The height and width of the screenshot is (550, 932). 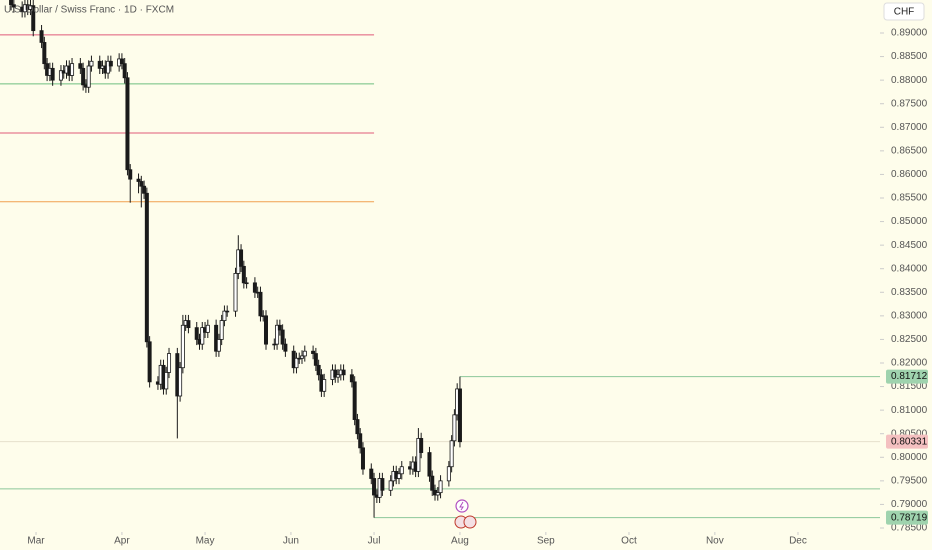 I want to click on y-tick-label: 0.80000, so click(x=909, y=457).